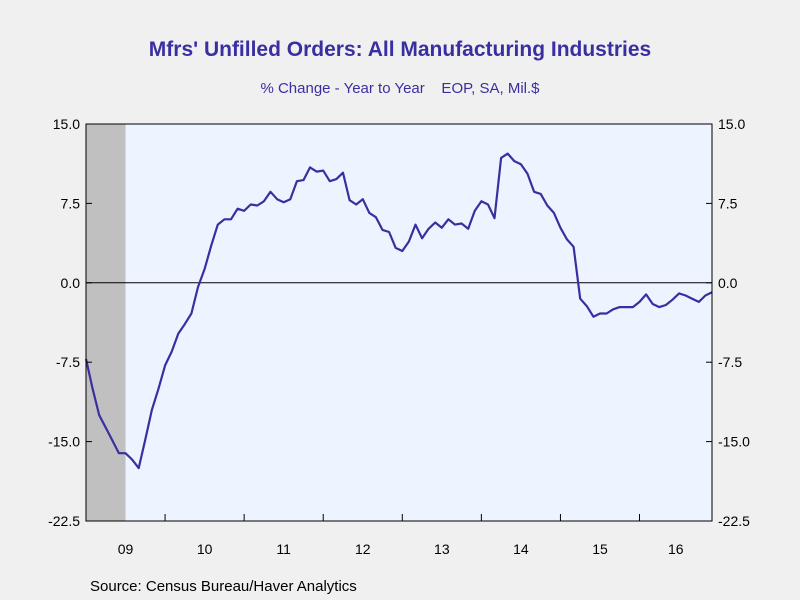 The width and height of the screenshot is (800, 600). I want to click on y-tick-label-left: 15.0, so click(66, 124).